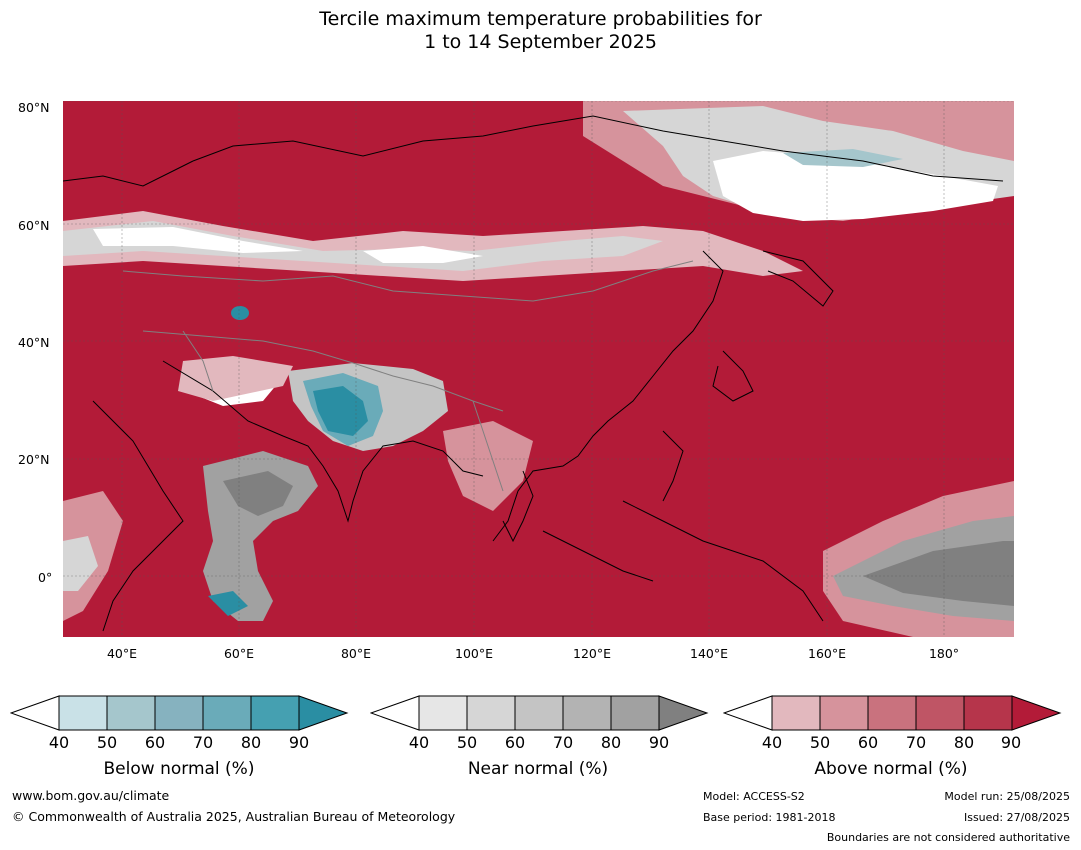 Image resolution: width=1081 pixels, height=850 pixels. Describe the element at coordinates (299, 742) in the screenshot. I see `below-tick-90: 90` at that location.